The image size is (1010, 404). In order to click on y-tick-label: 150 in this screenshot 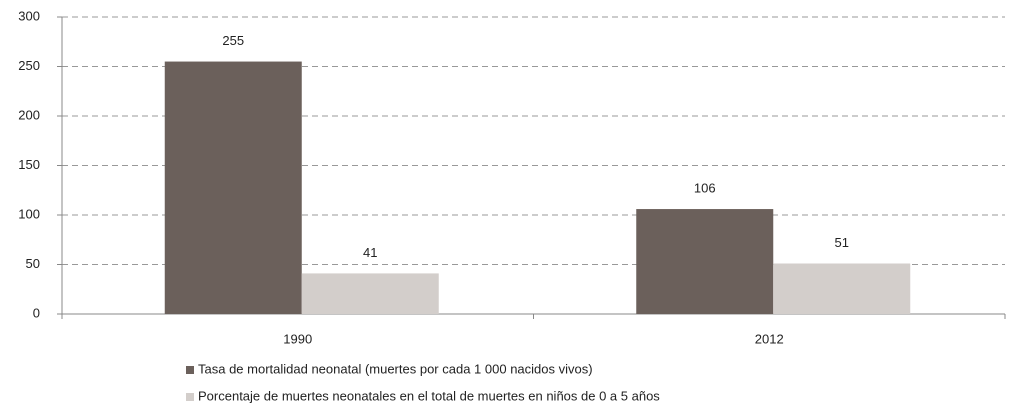, I will do `click(29, 164)`.